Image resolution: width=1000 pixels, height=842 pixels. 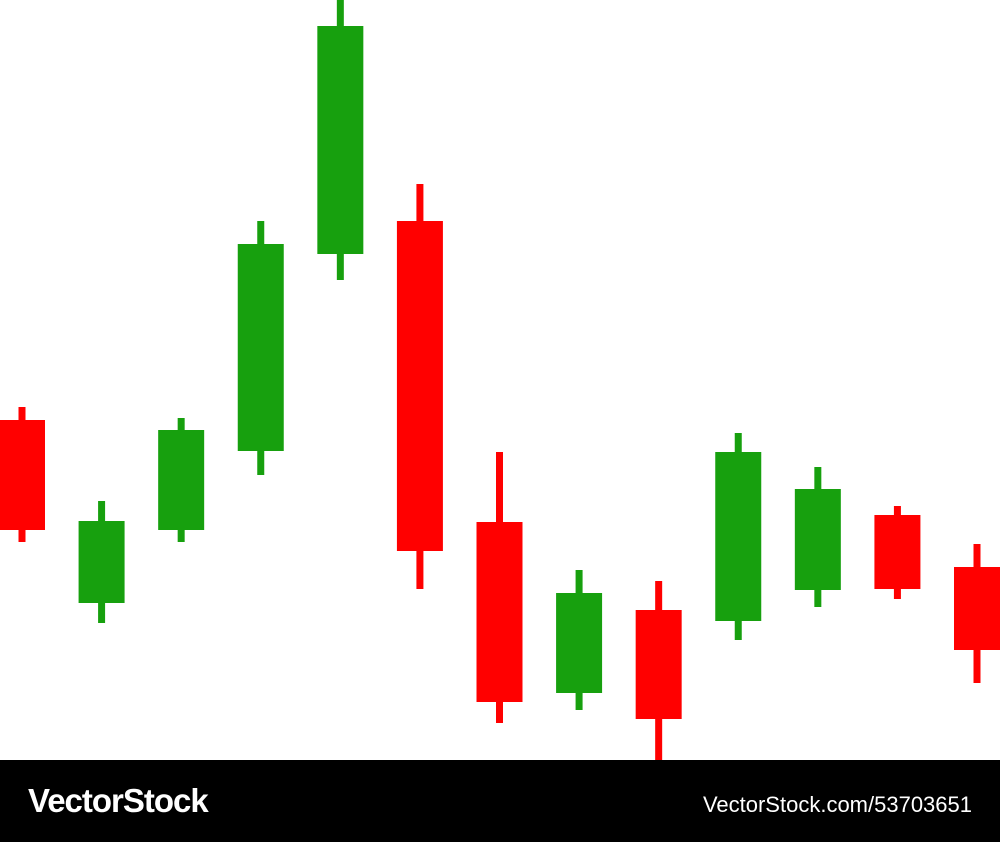 What do you see at coordinates (500, 801) in the screenshot?
I see `footer-bar` at bounding box center [500, 801].